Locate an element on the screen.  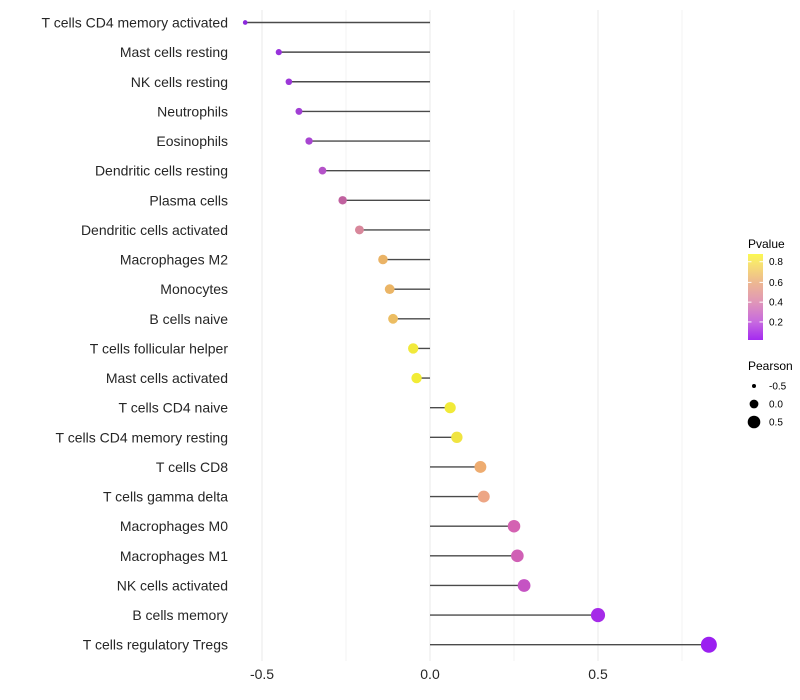
pvalue-colorbar is located at coordinates (755, 297).